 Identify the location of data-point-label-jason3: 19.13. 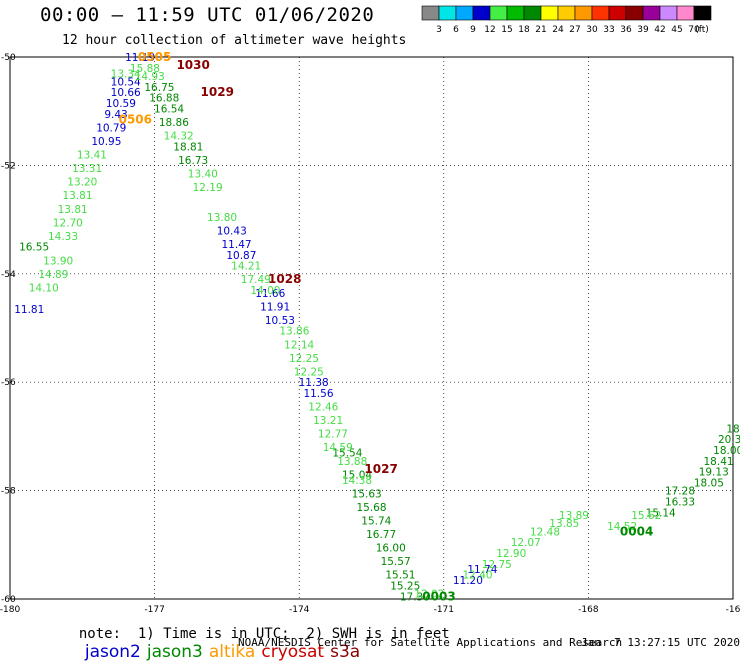
(714, 473).